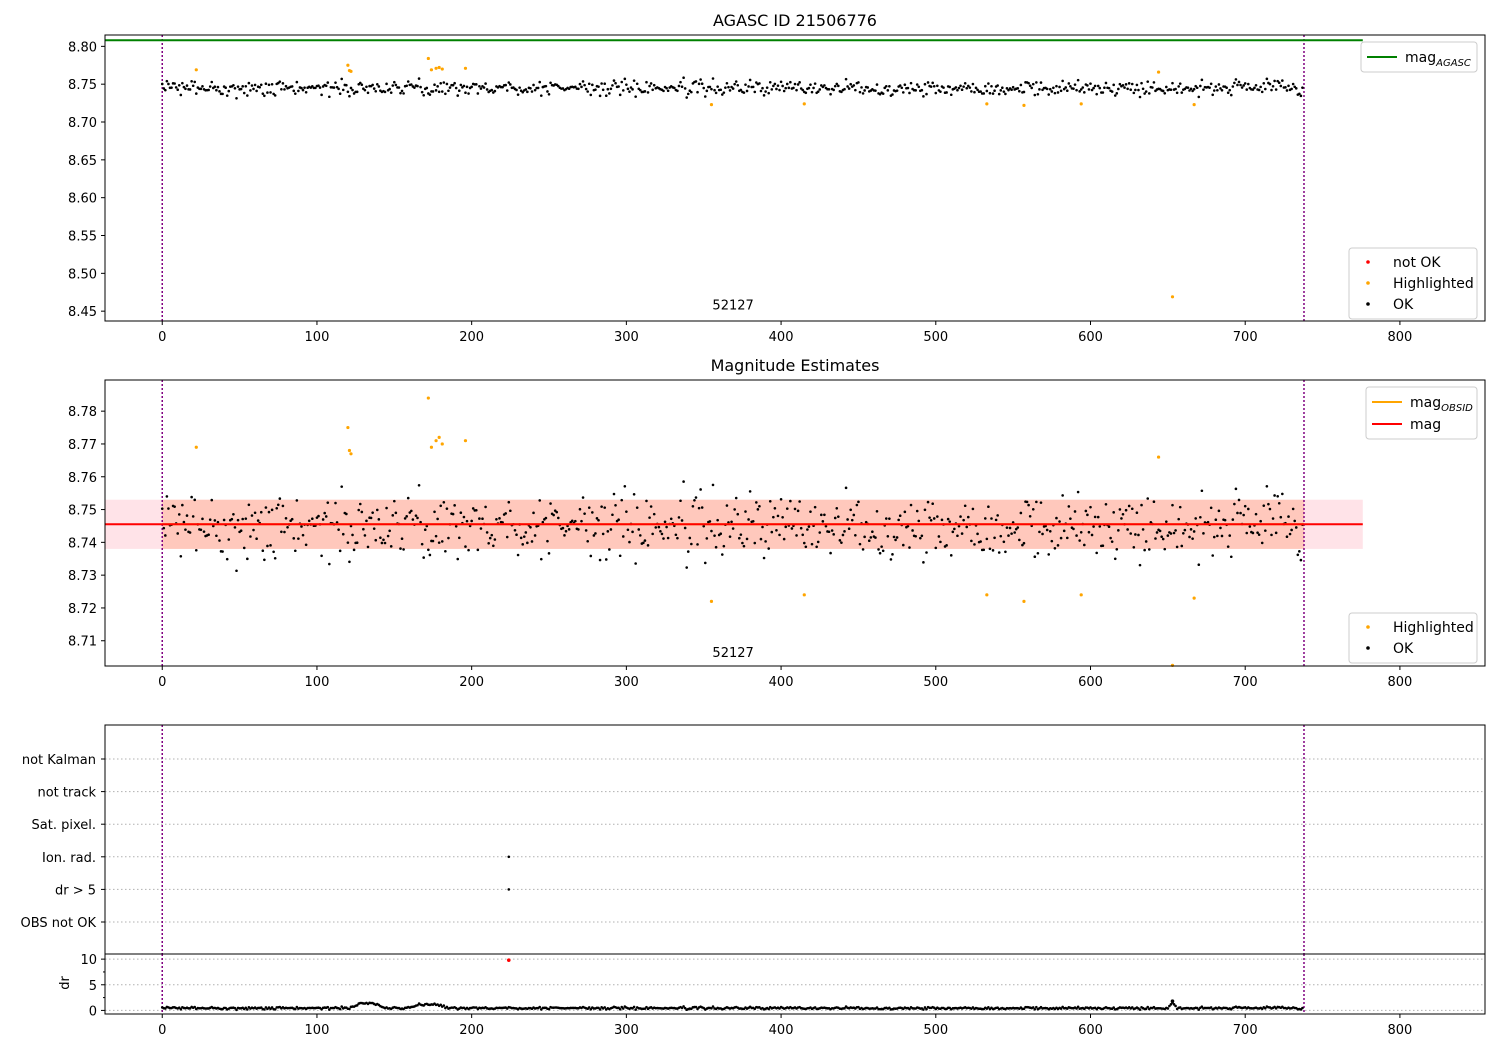 This screenshot has height=1050, width=1500. What do you see at coordinates (82, 511) in the screenshot?
I see `y-tick-label: 8.75` at bounding box center [82, 511].